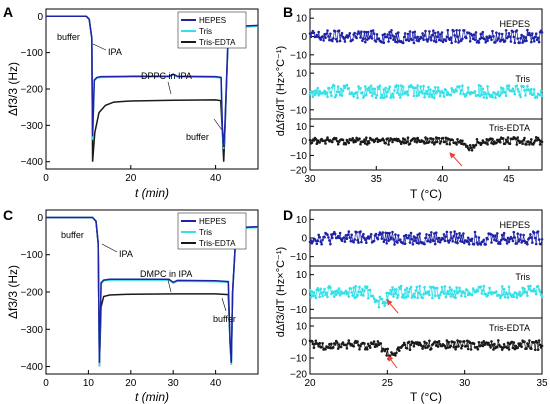 Image resolution: width=550 pixels, height=404 pixels. Describe the element at coordinates (298, 110) in the screenshot. I see `y-tick-label: −10` at that location.